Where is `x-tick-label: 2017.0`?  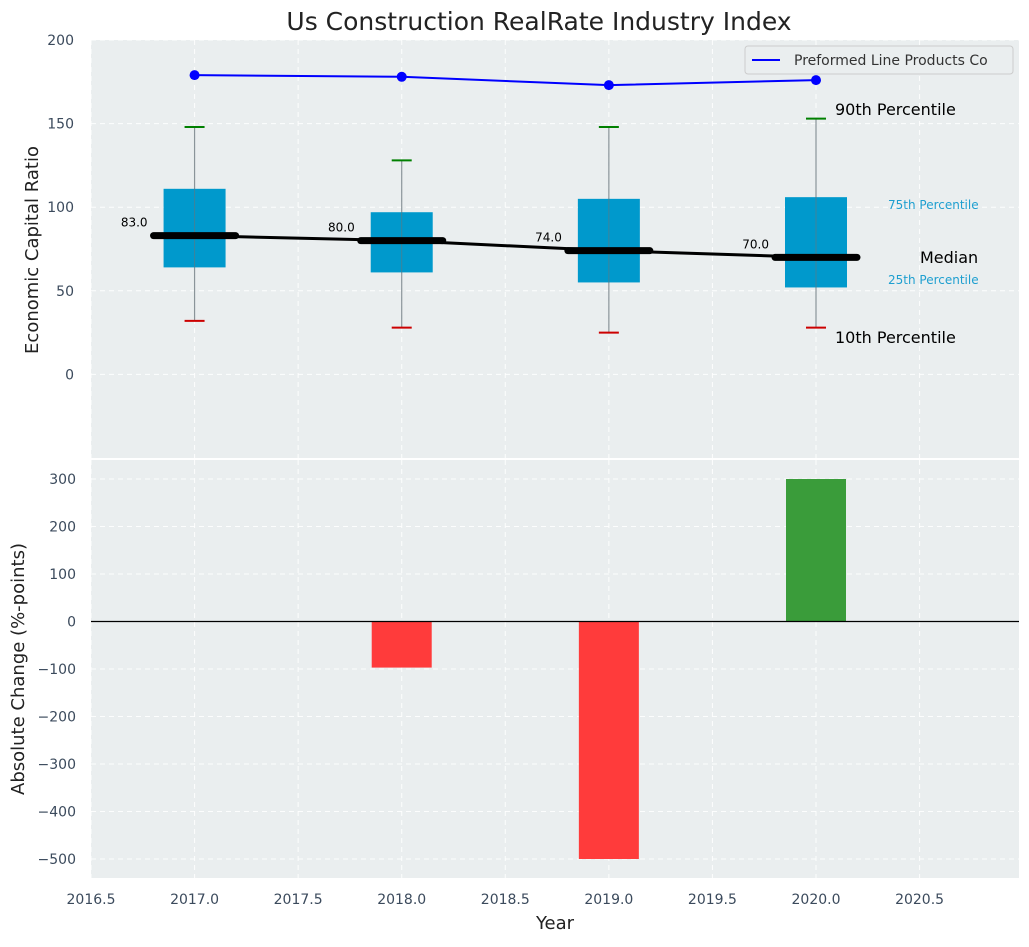
x-tick-label: 2017.0 is located at coordinates (194, 900).